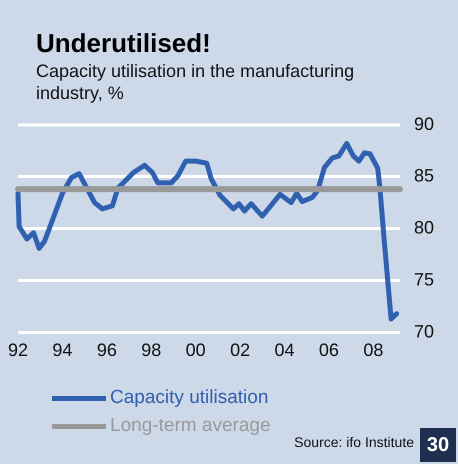  What do you see at coordinates (424, 124) in the screenshot?
I see `y-tick-label: 90` at bounding box center [424, 124].